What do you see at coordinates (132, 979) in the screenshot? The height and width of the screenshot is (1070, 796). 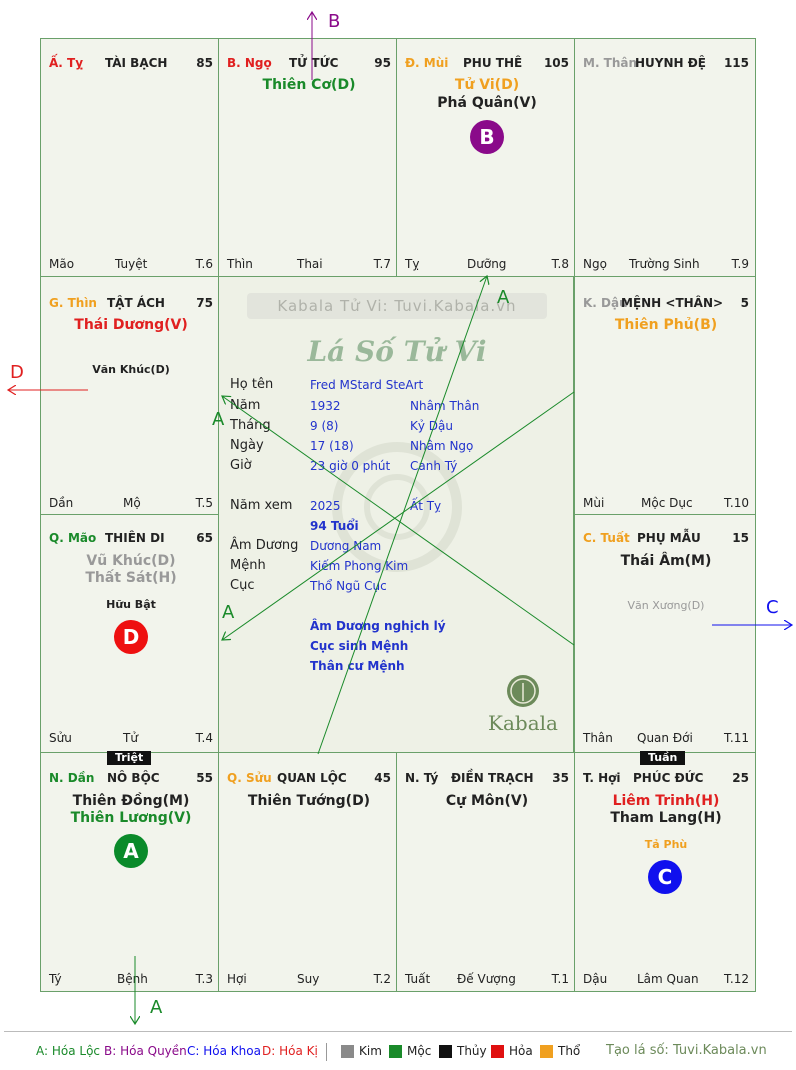 I see `bottom-center: Bệnh` at bounding box center [132, 979].